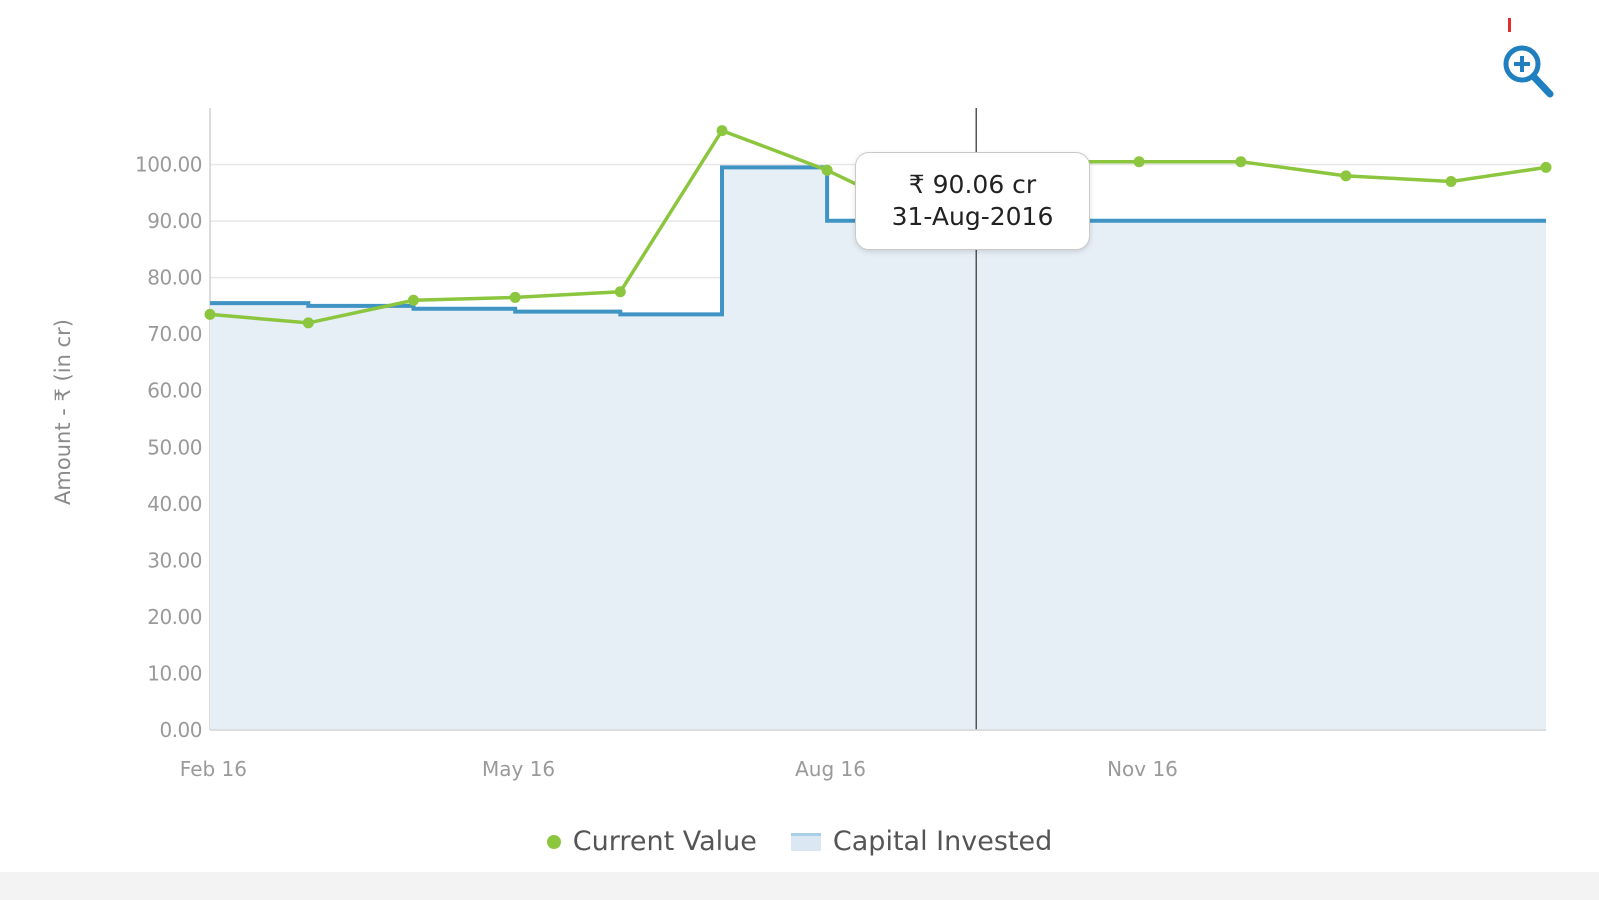  I want to click on tooltip-value: ₹ 90.06 cr, so click(972, 184).